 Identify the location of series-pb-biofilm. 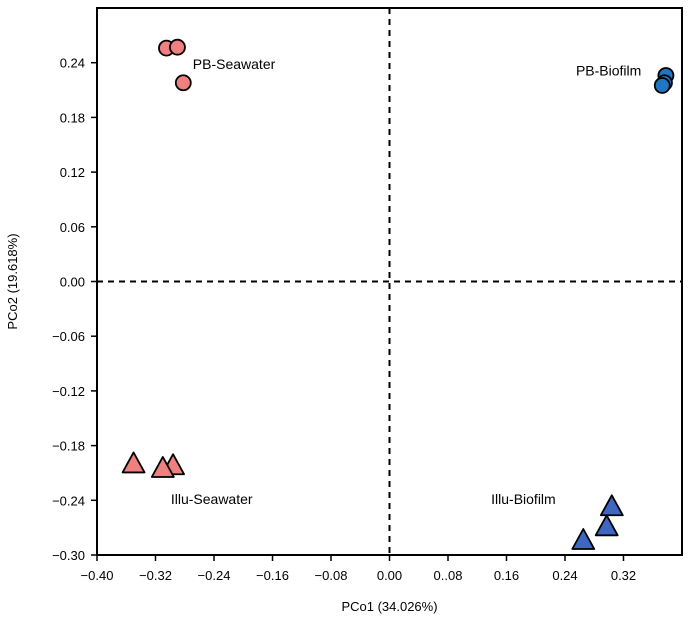
(664, 80).